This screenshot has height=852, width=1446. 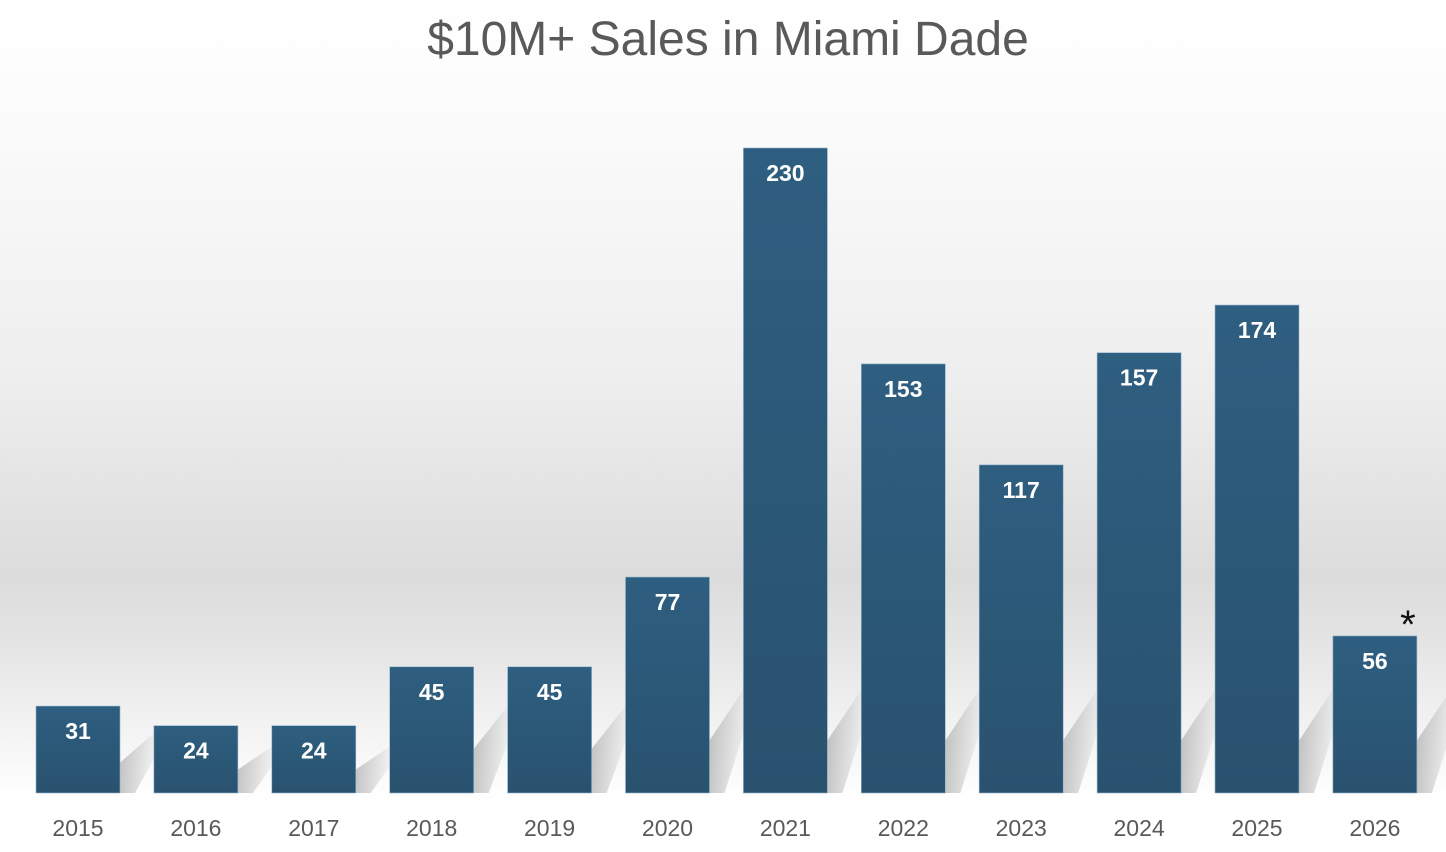 What do you see at coordinates (196, 751) in the screenshot?
I see `data-label-2016: 24` at bounding box center [196, 751].